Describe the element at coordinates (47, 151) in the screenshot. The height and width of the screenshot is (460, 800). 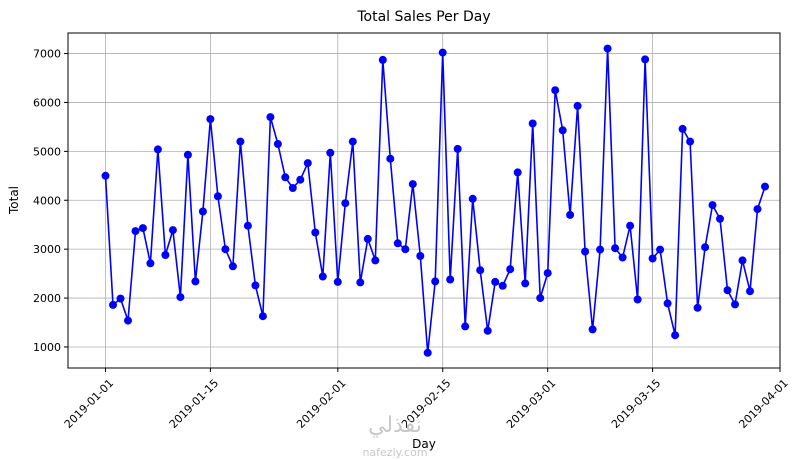
I see `y-tick-label: 5000` at that location.